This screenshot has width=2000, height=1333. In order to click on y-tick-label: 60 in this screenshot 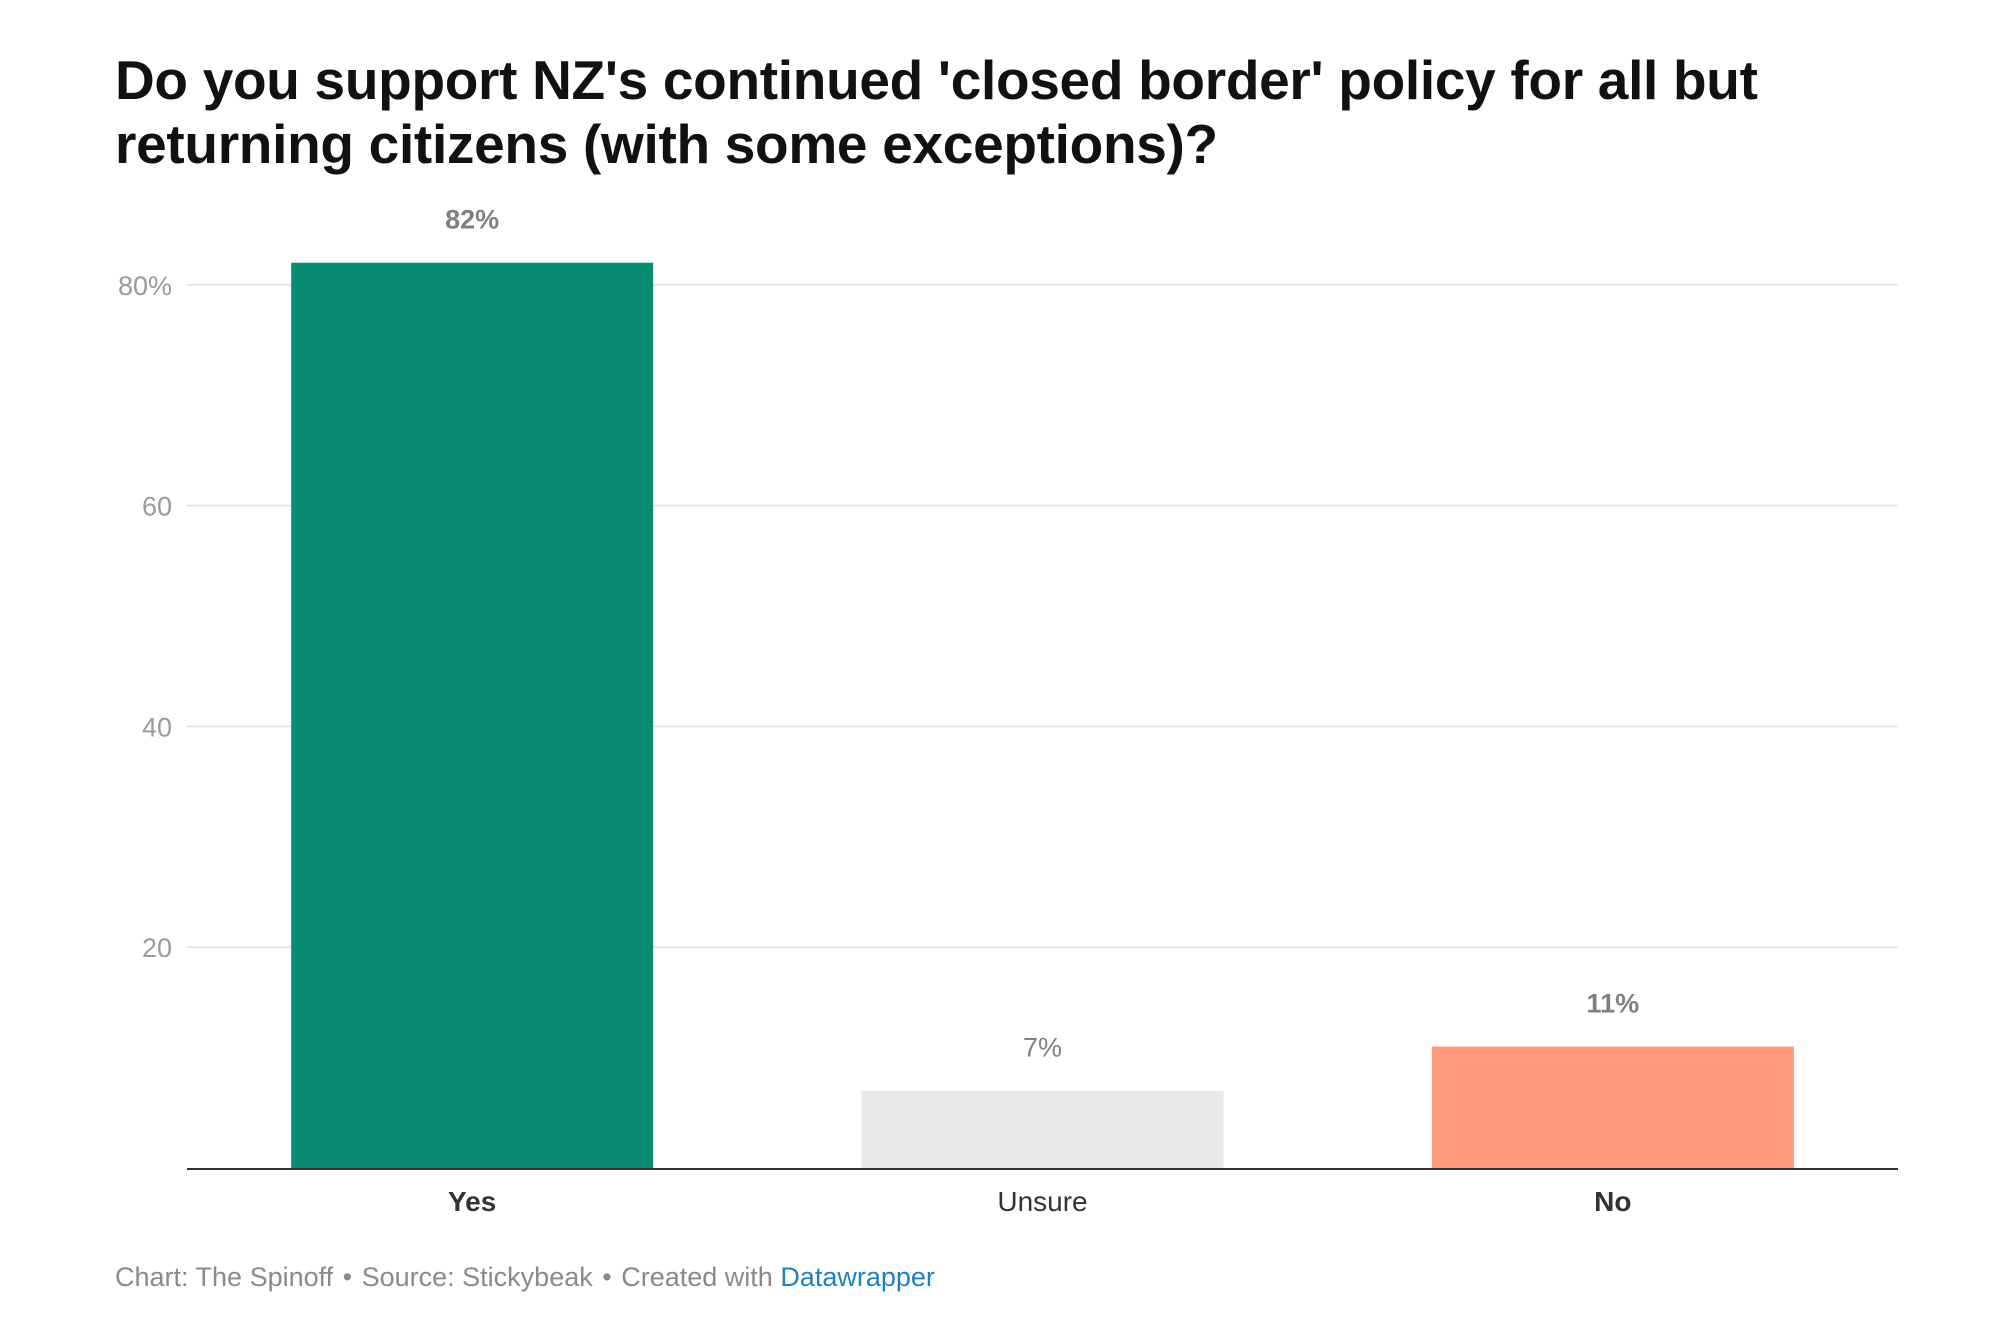, I will do `click(157, 507)`.